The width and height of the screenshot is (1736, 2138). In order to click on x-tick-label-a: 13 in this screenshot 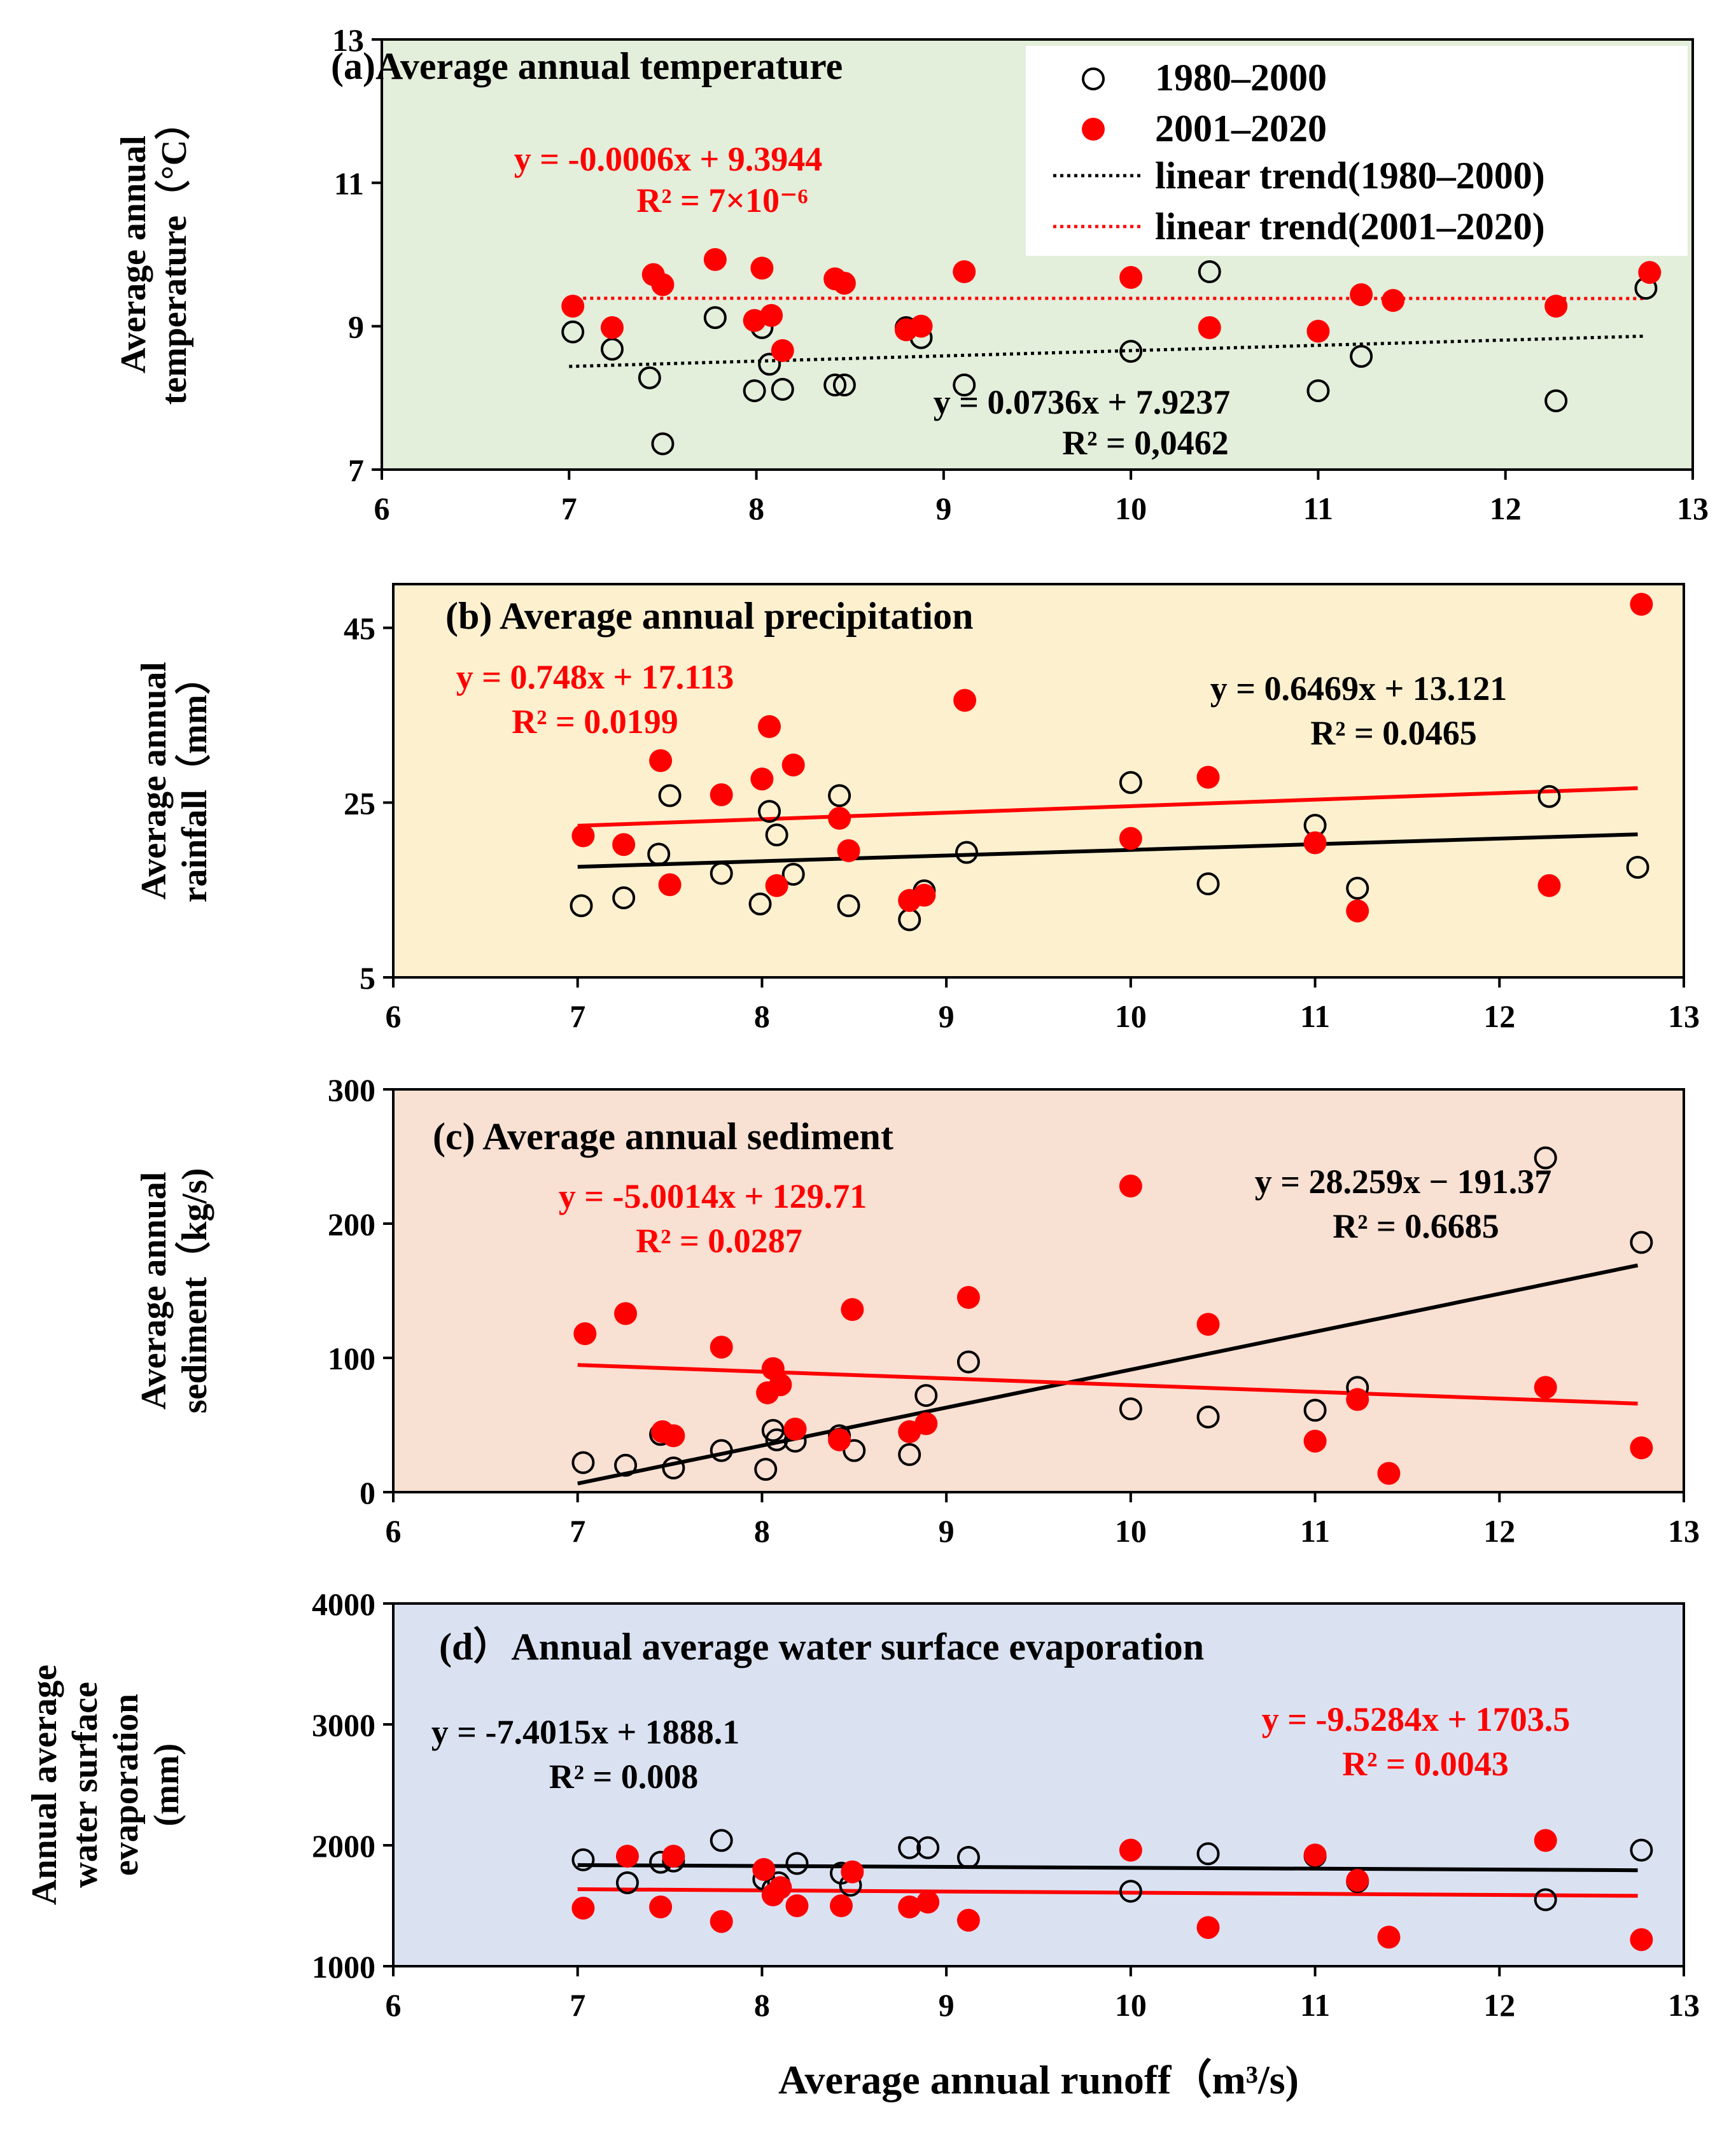, I will do `click(1693, 508)`.